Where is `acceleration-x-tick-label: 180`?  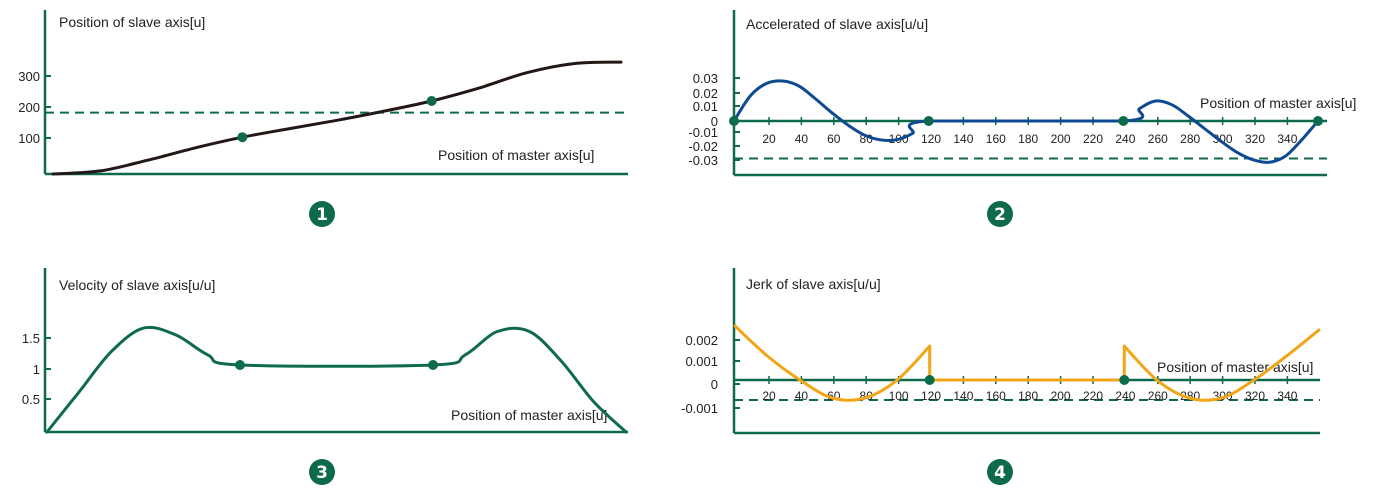
acceleration-x-tick-label: 180 is located at coordinates (1028, 139).